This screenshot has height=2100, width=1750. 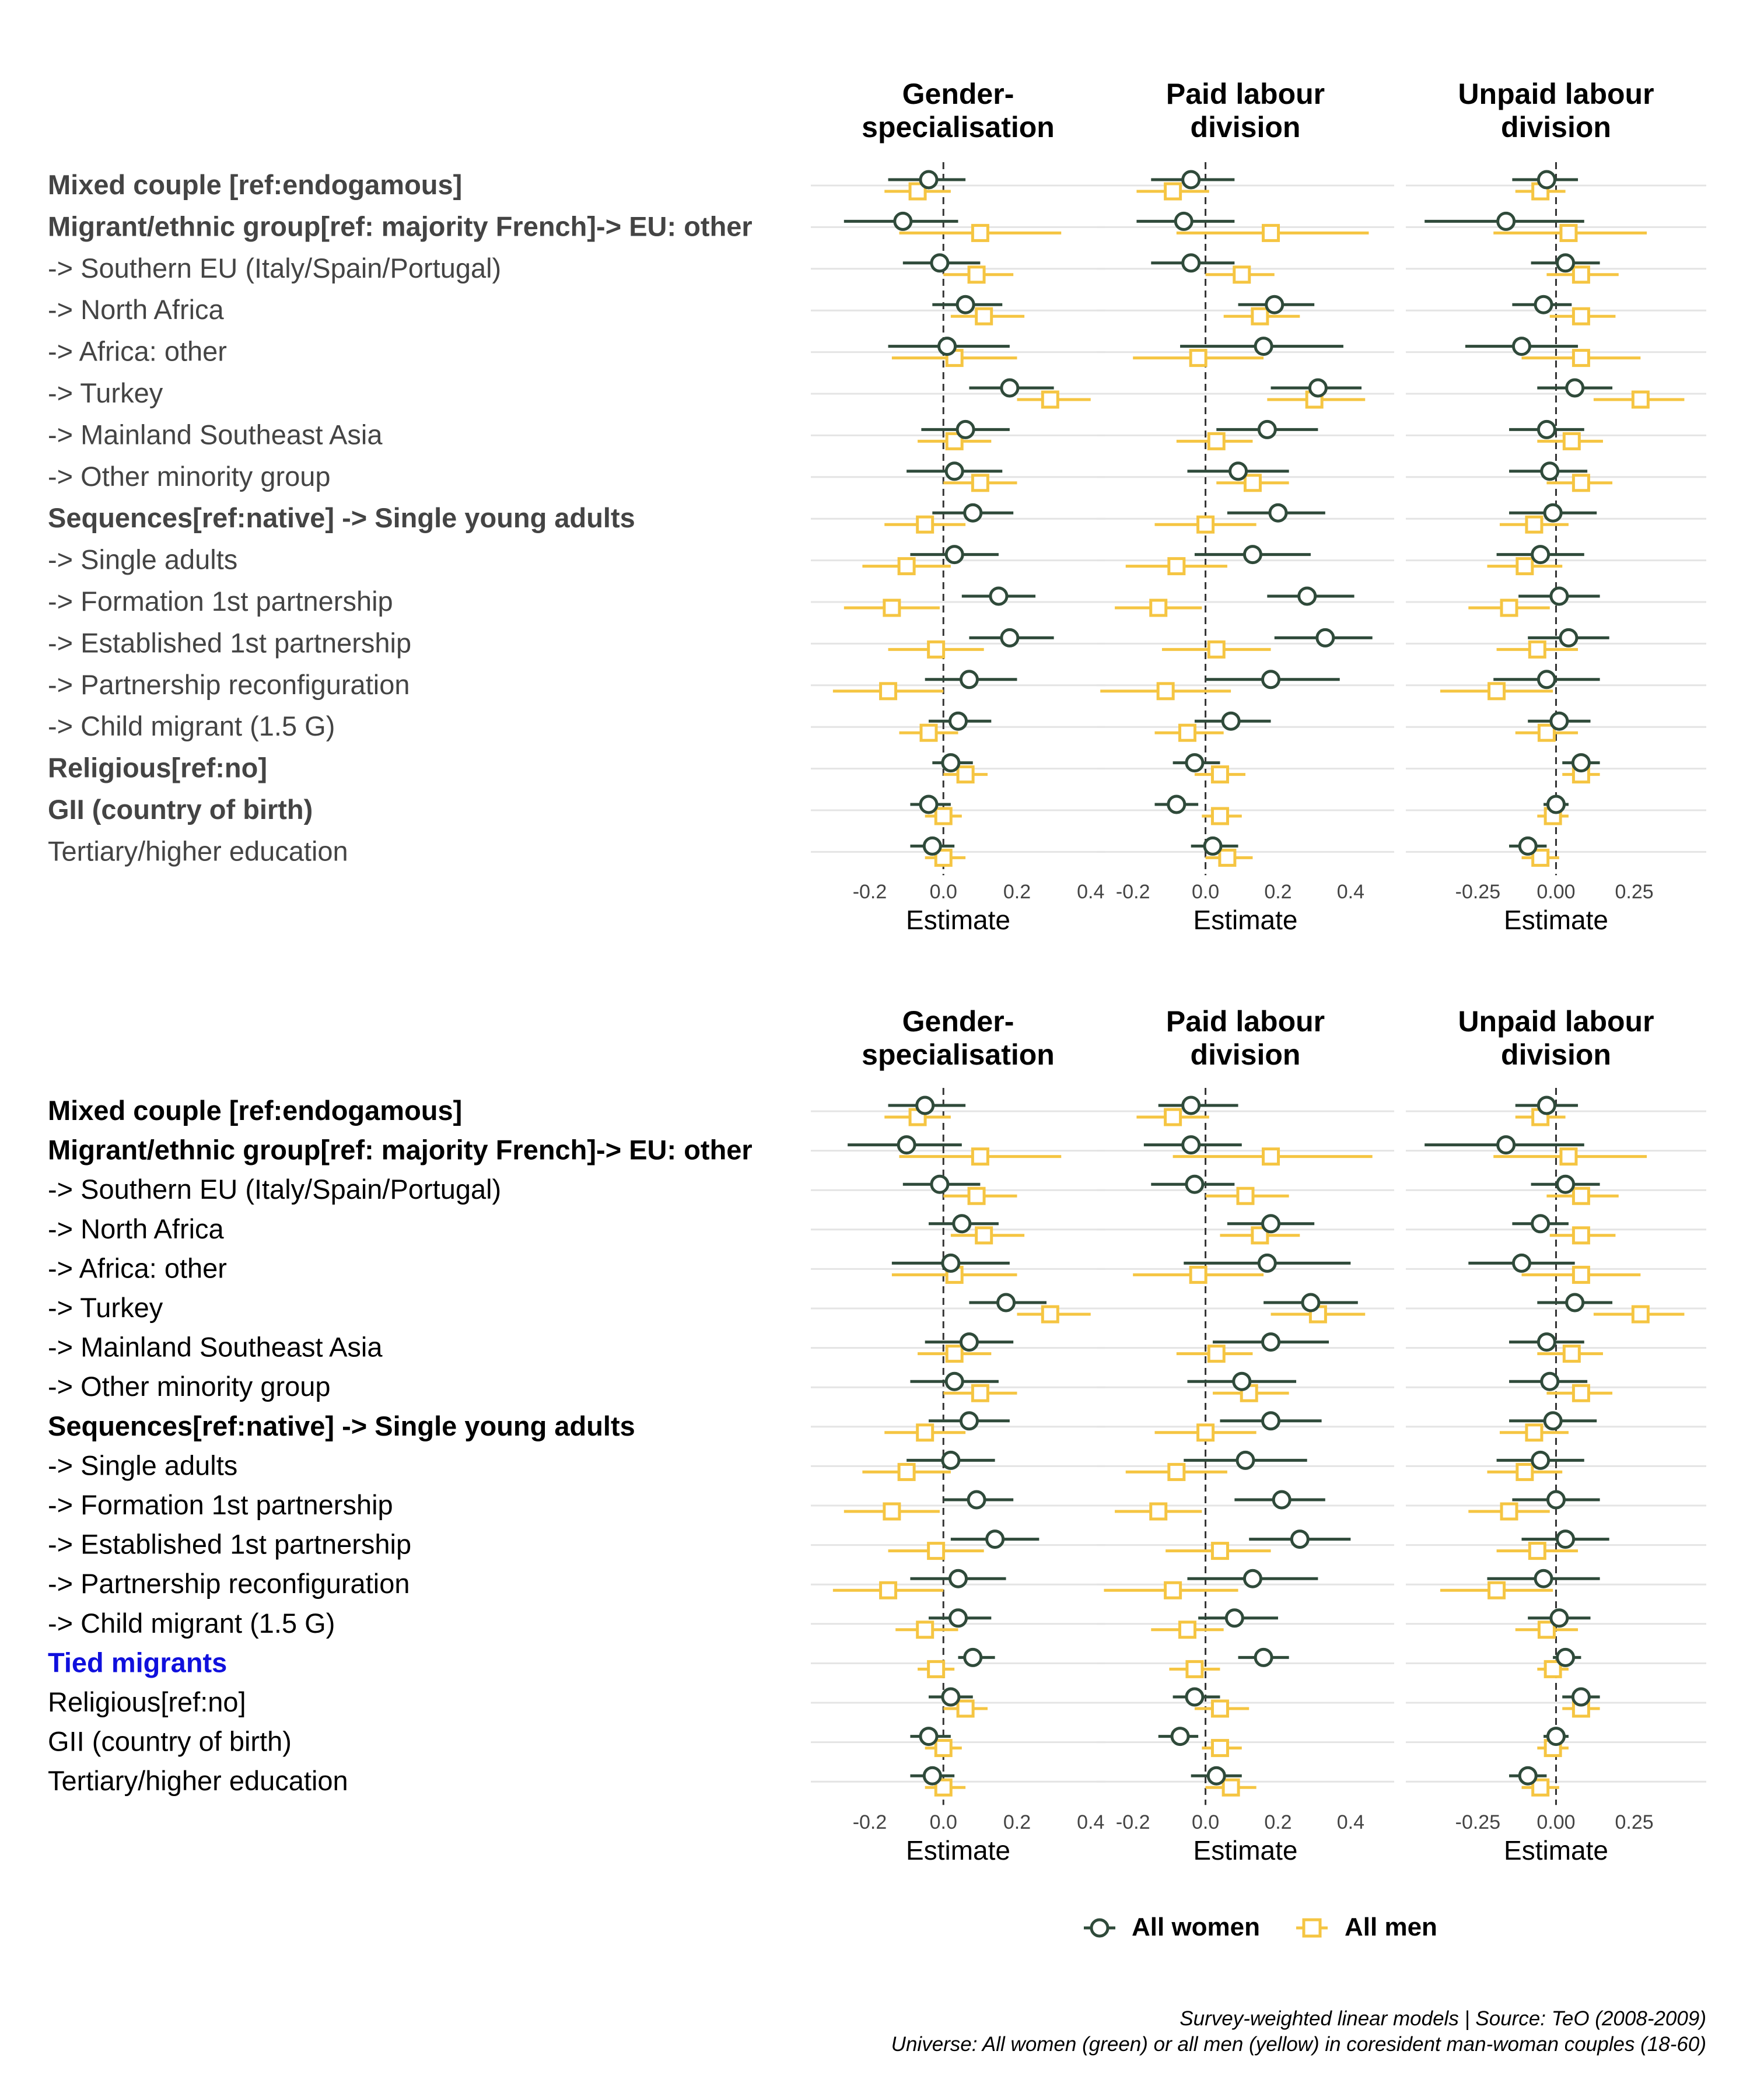 What do you see at coordinates (958, 127) in the screenshot?
I see `panel-title-line: specialisation` at bounding box center [958, 127].